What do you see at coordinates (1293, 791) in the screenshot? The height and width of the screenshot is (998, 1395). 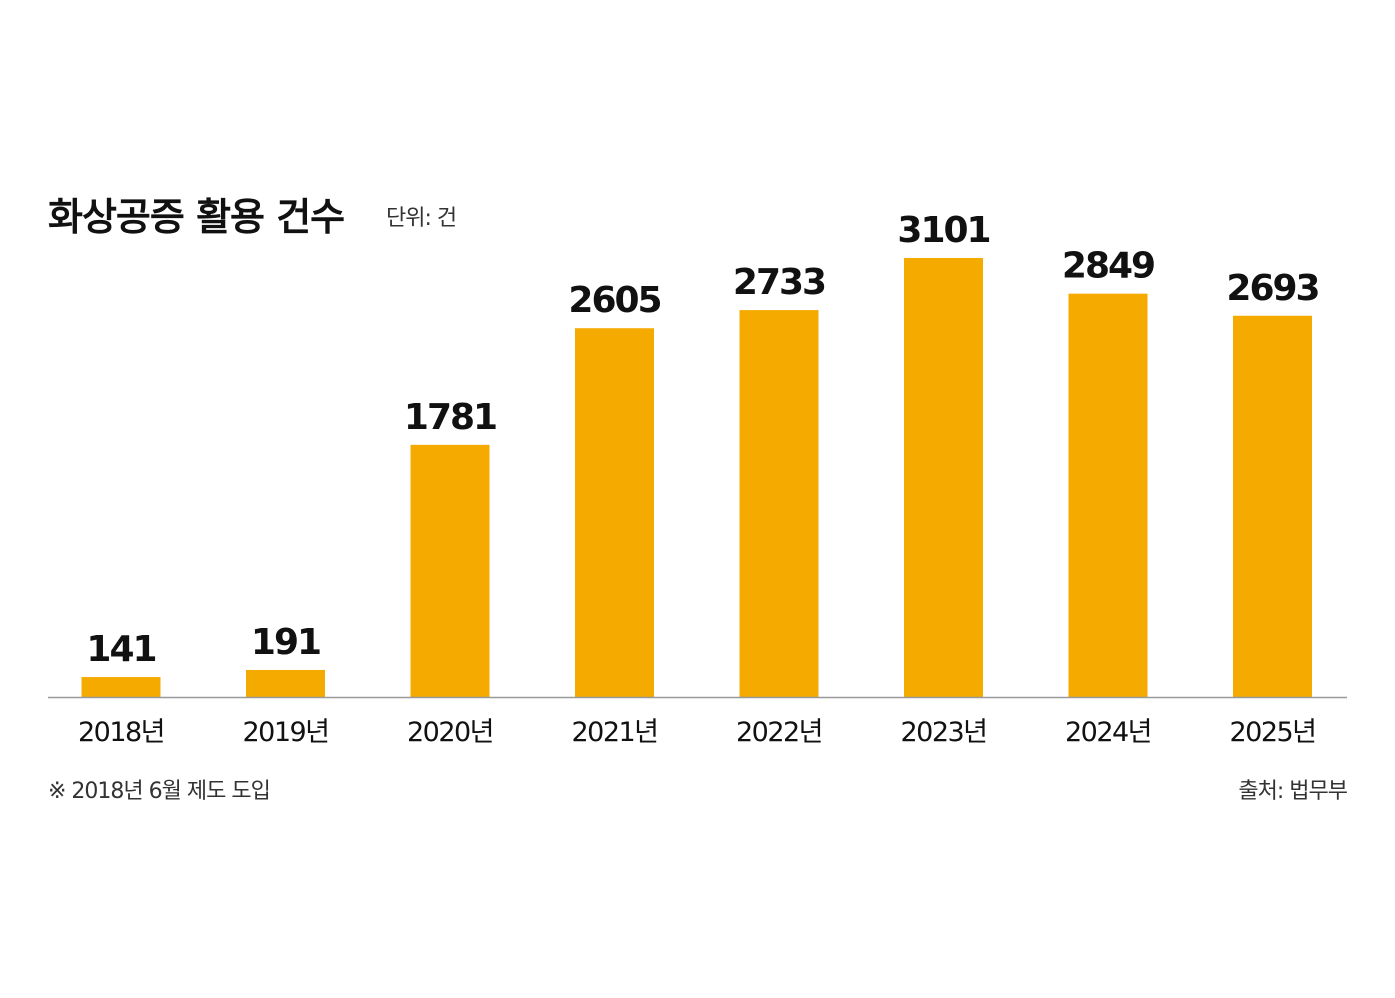 I see `chart-source: 출처: 법무부` at bounding box center [1293, 791].